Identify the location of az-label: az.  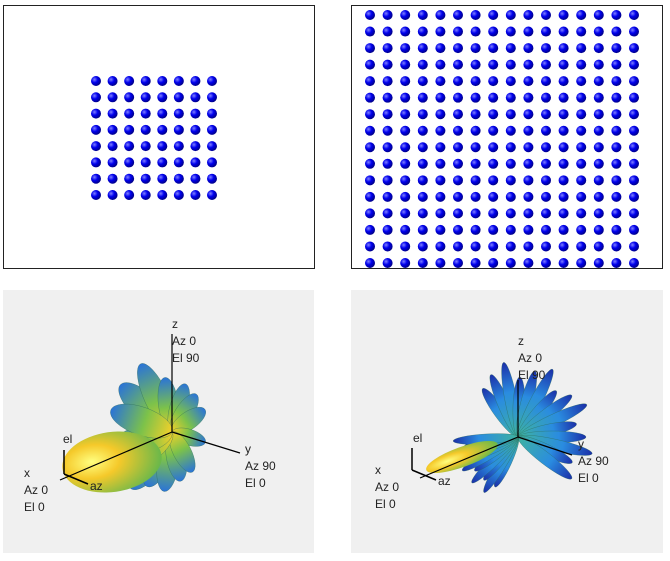
(96, 486).